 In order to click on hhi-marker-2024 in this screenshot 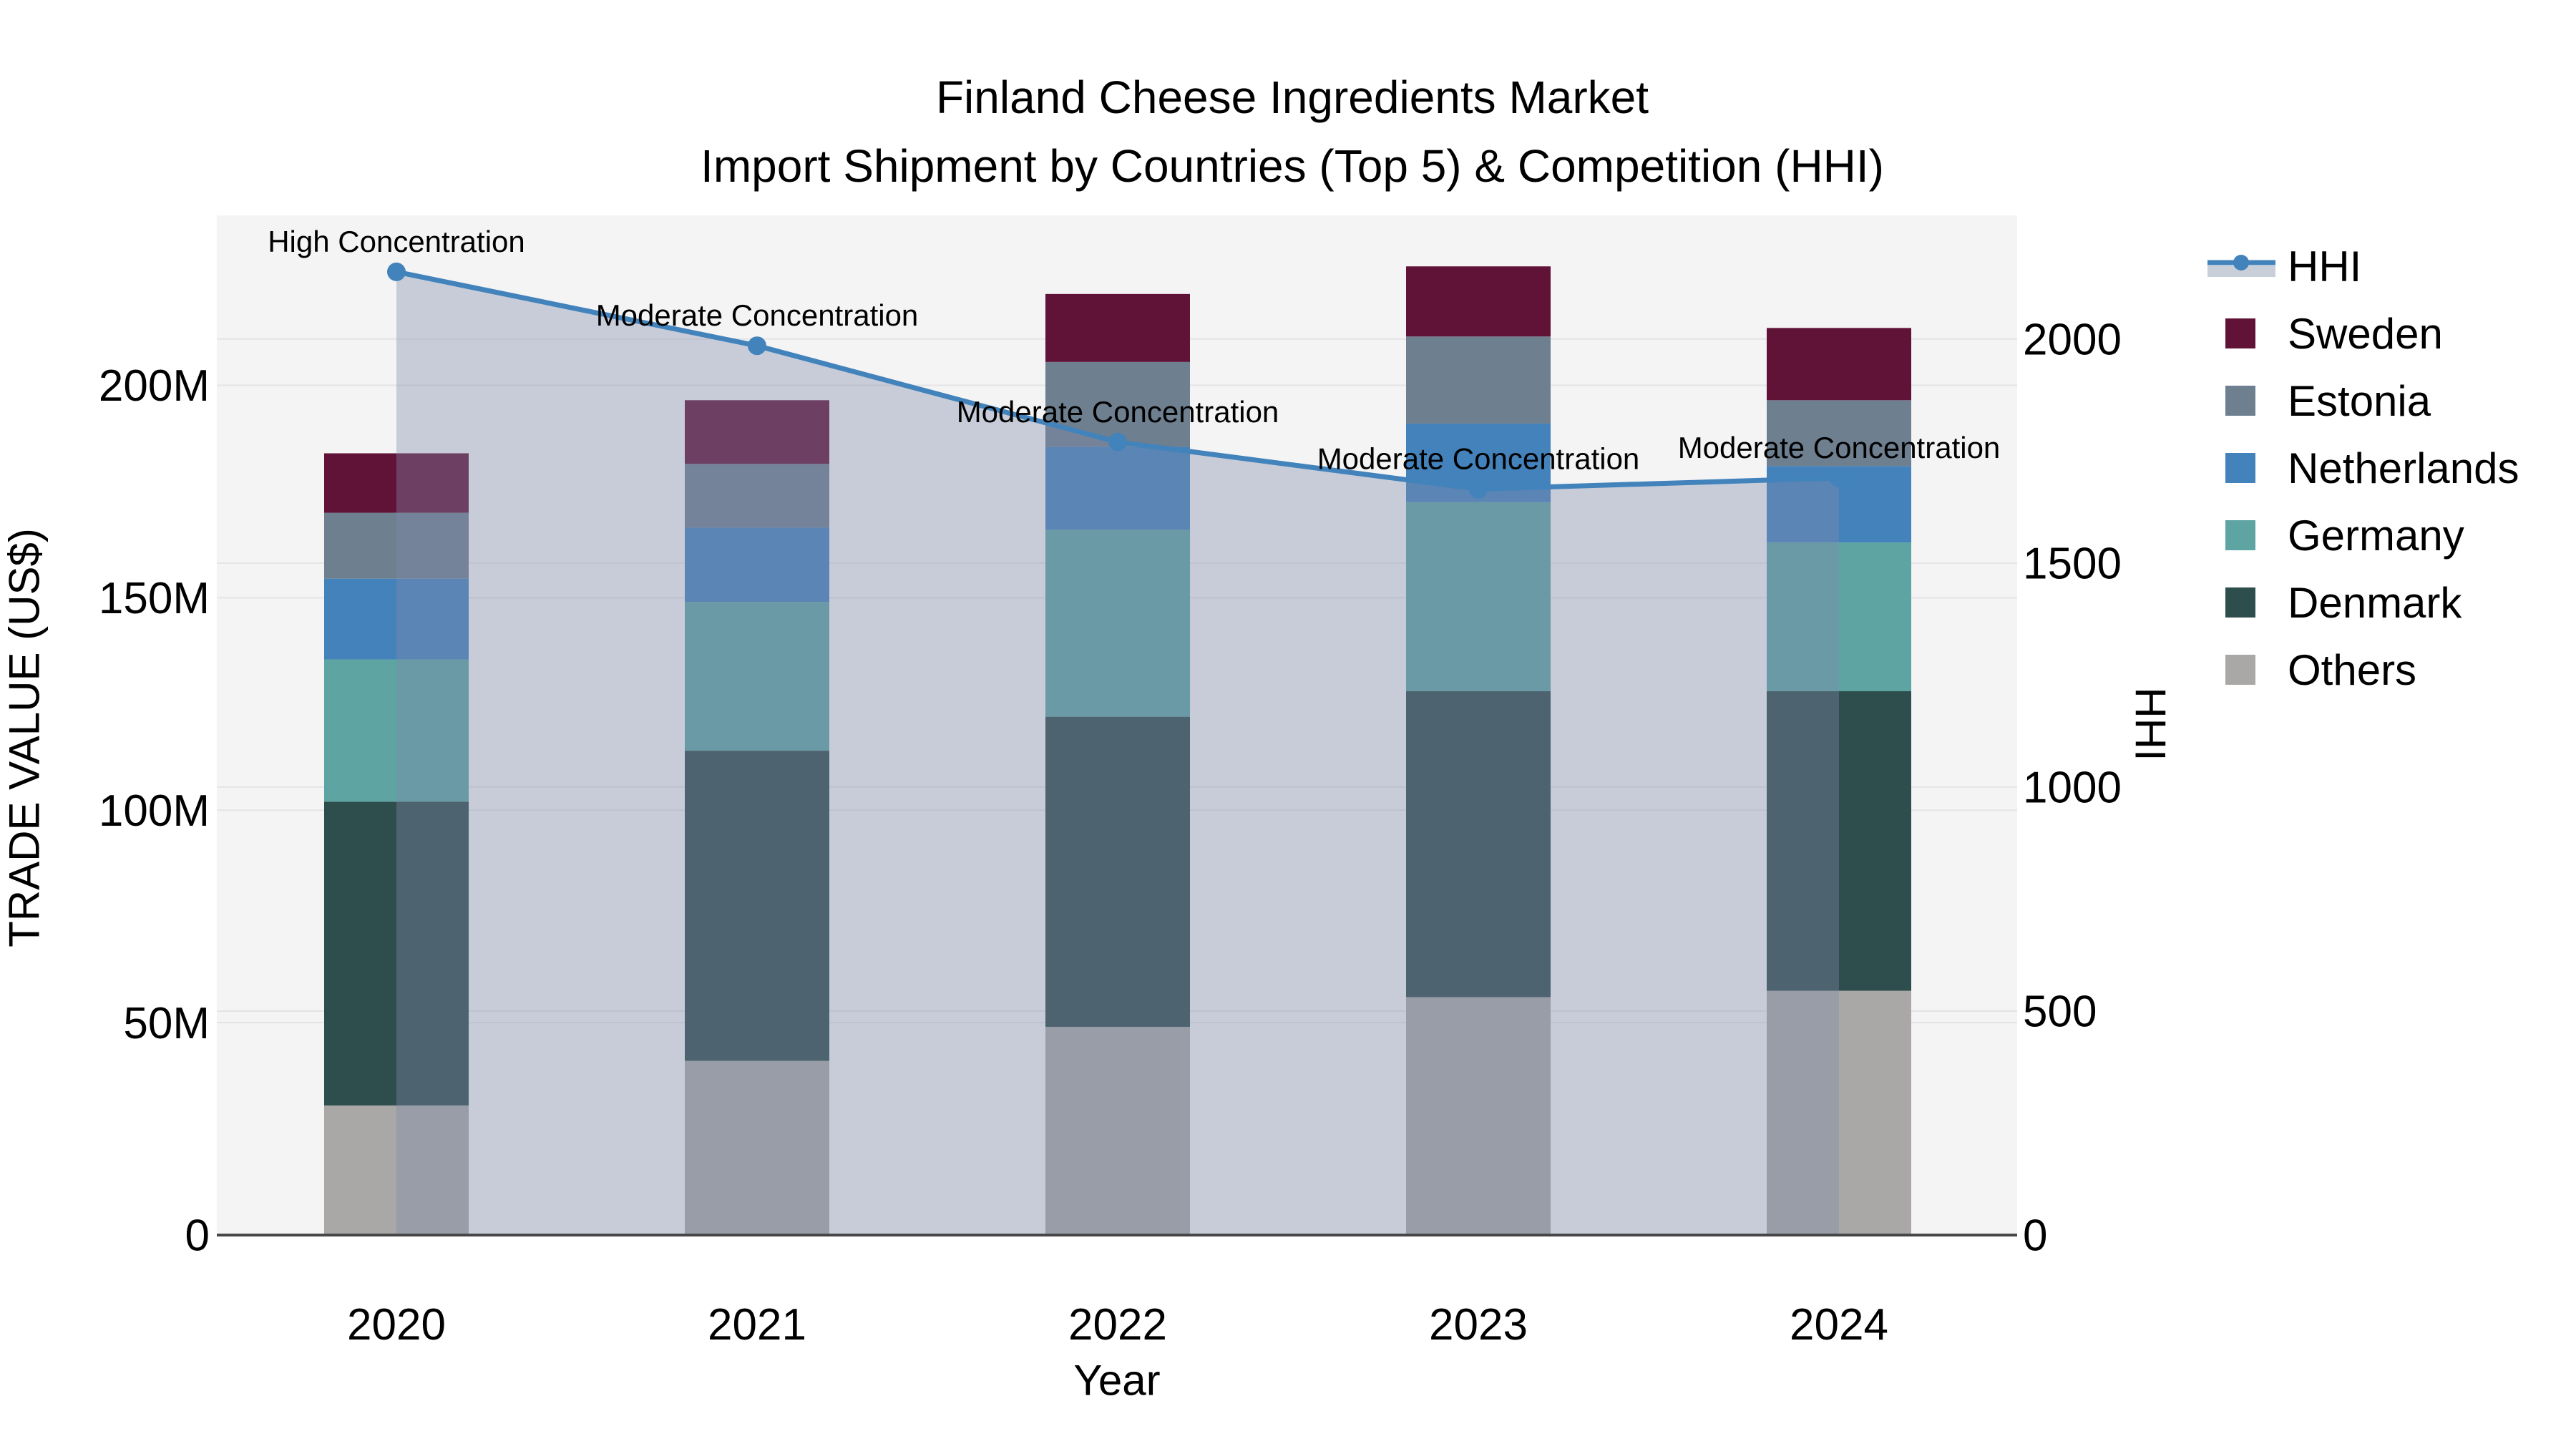, I will do `click(1839, 478)`.